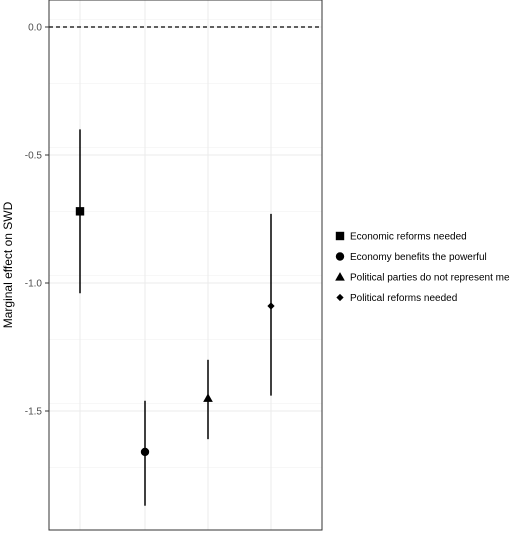 The height and width of the screenshot is (533, 526). Describe the element at coordinates (340, 276) in the screenshot. I see `legend-key-triangle` at that location.